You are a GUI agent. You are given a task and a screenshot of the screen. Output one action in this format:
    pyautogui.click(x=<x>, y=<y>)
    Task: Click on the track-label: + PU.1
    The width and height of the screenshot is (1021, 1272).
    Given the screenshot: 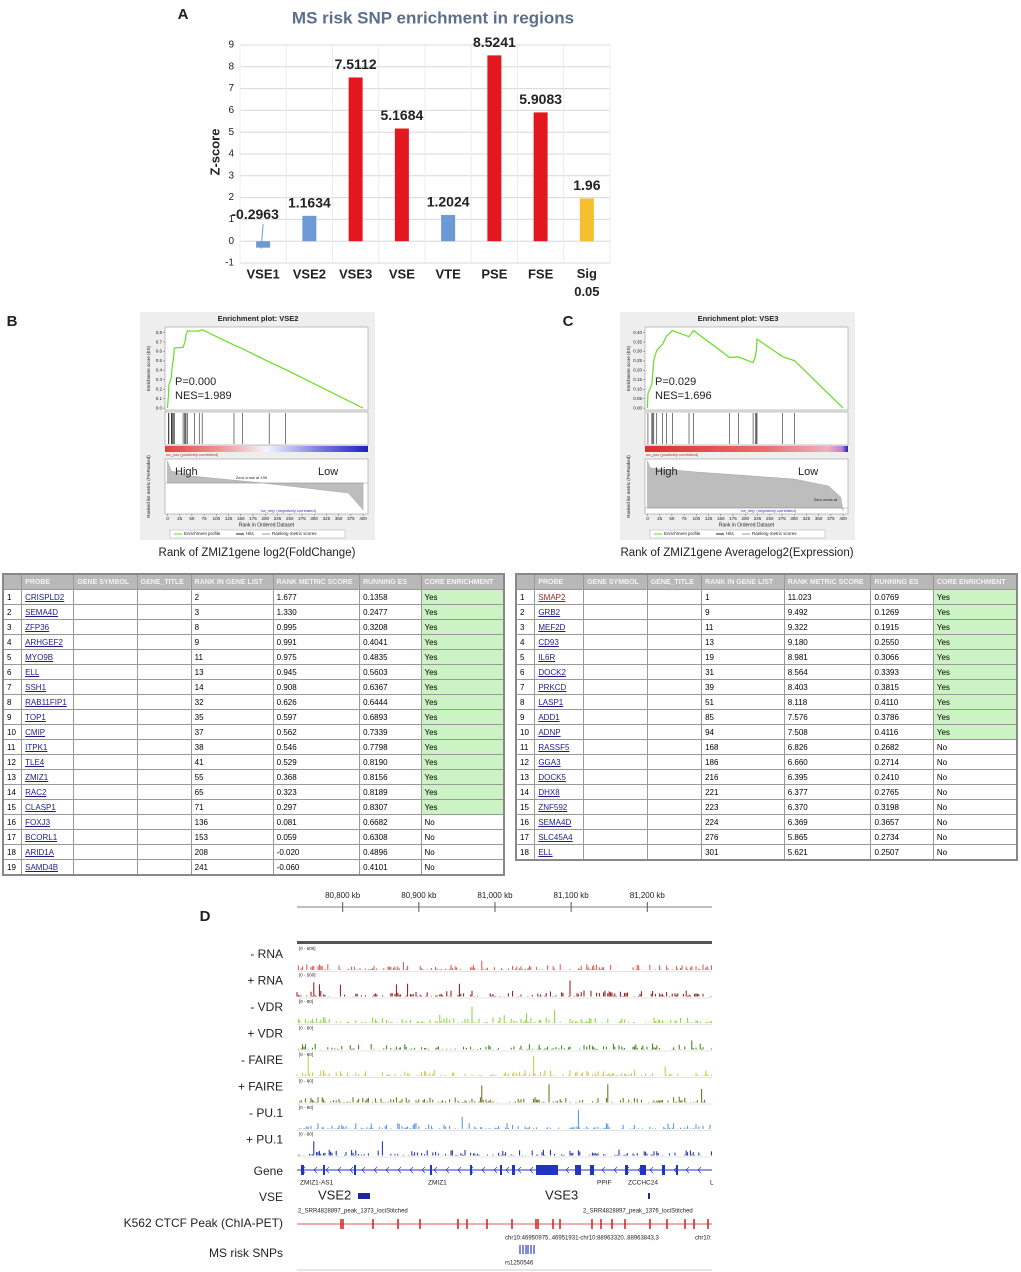 What is the action you would take?
    pyautogui.click(x=264, y=1140)
    